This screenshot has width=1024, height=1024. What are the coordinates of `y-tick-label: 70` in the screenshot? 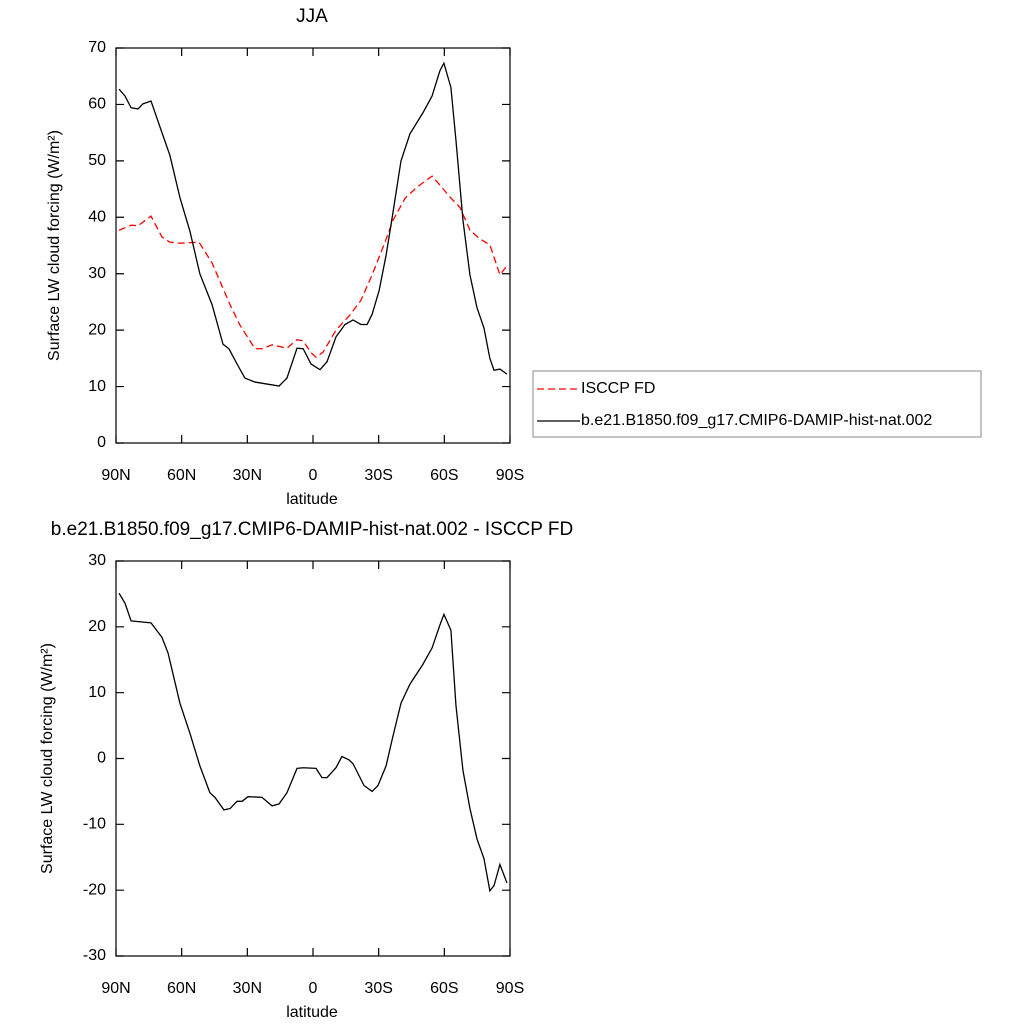 It's located at (97, 47).